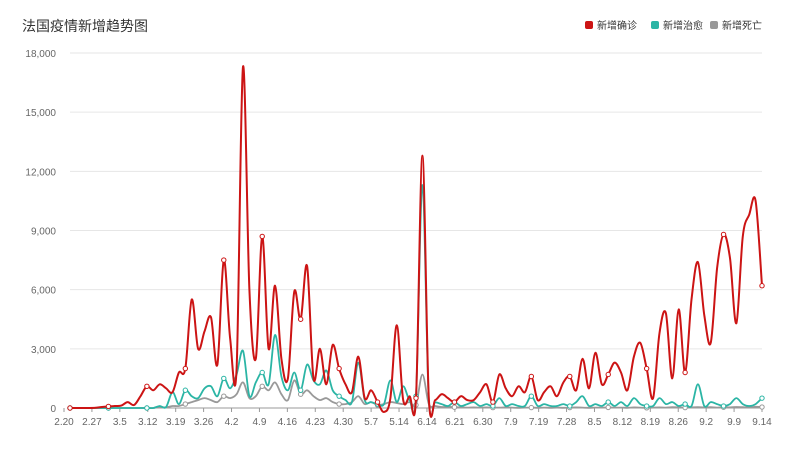 This screenshot has height=449, width=788. I want to click on x-tick-label: 7.28, so click(567, 422).